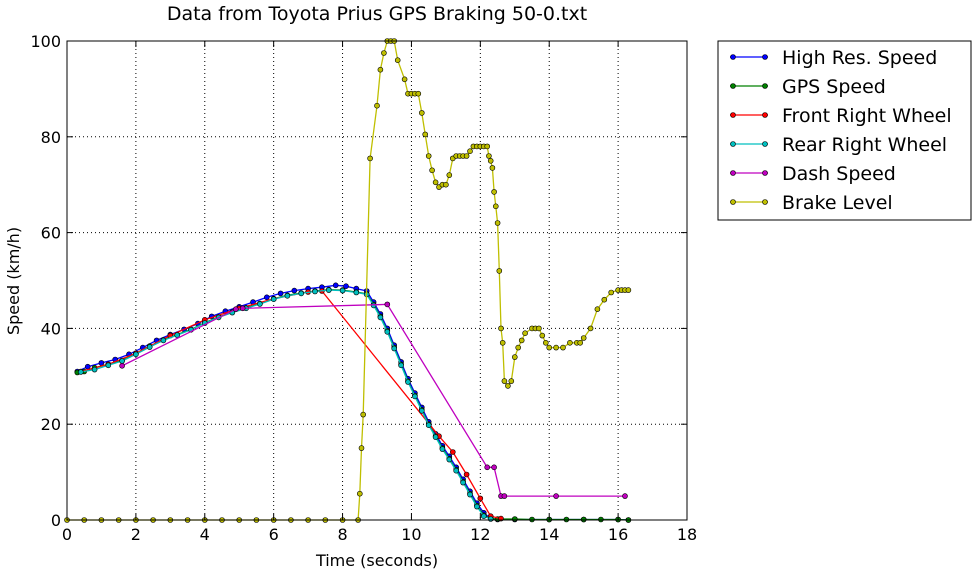 This screenshot has height=574, width=976. I want to click on x-tick-label: 8, so click(342, 534).